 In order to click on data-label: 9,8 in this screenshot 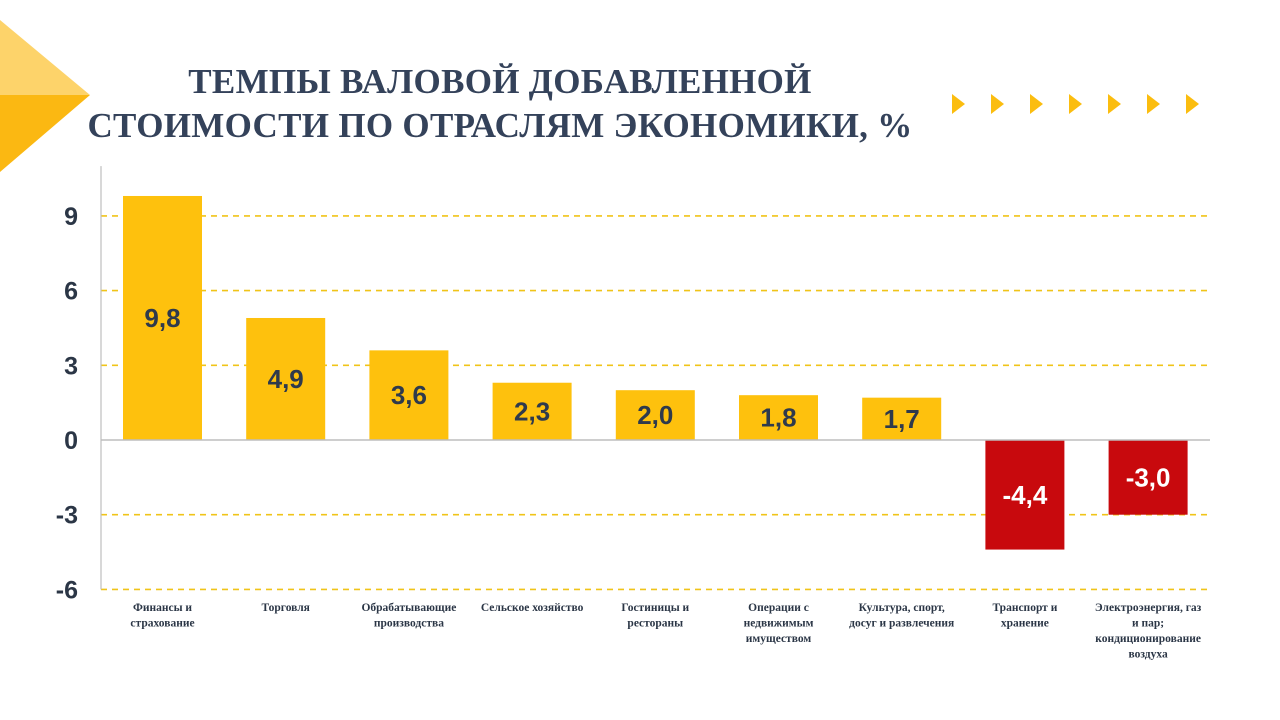, I will do `click(162, 318)`.